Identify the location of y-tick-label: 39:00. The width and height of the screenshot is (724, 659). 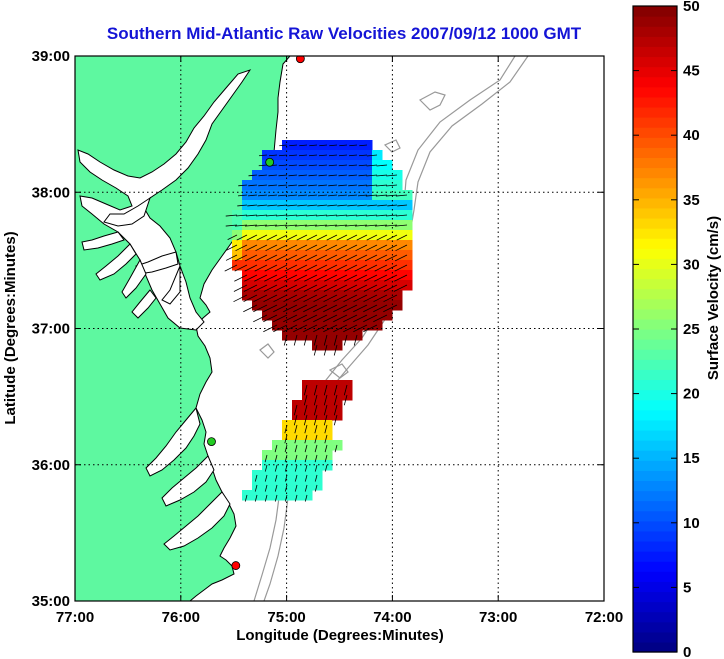
(51, 56).